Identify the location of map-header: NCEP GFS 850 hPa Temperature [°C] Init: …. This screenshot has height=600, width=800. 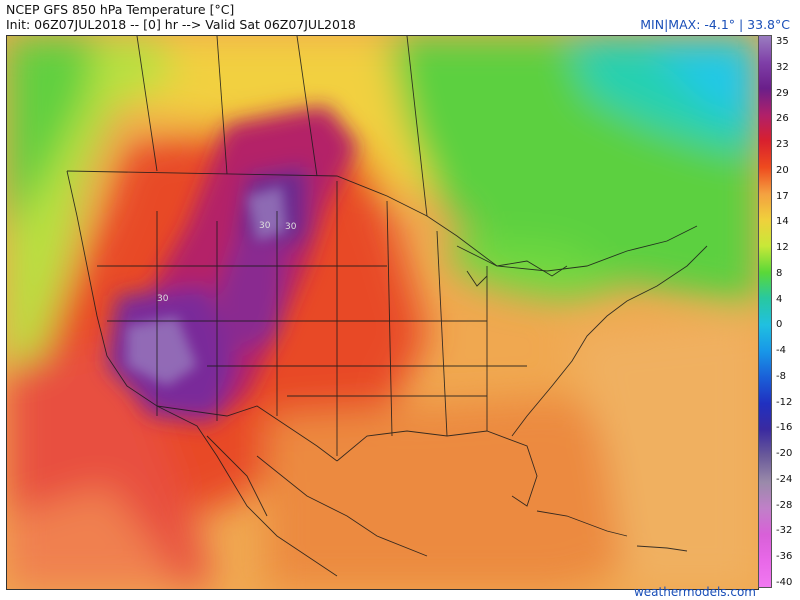
(400, 18).